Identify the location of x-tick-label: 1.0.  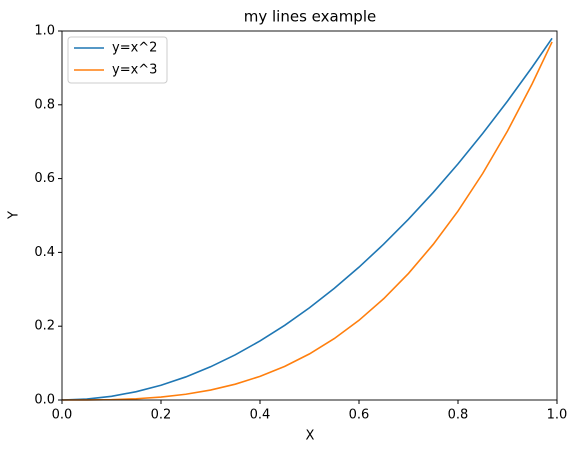
(557, 415).